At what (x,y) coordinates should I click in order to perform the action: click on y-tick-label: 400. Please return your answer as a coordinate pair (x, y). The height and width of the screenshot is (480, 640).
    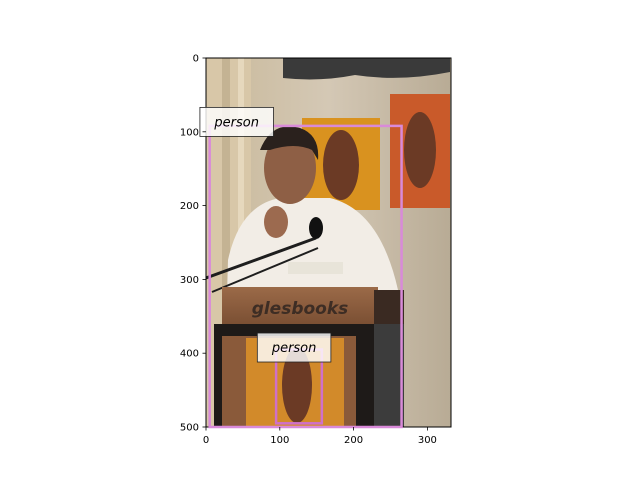
    Looking at the image, I should click on (189, 354).